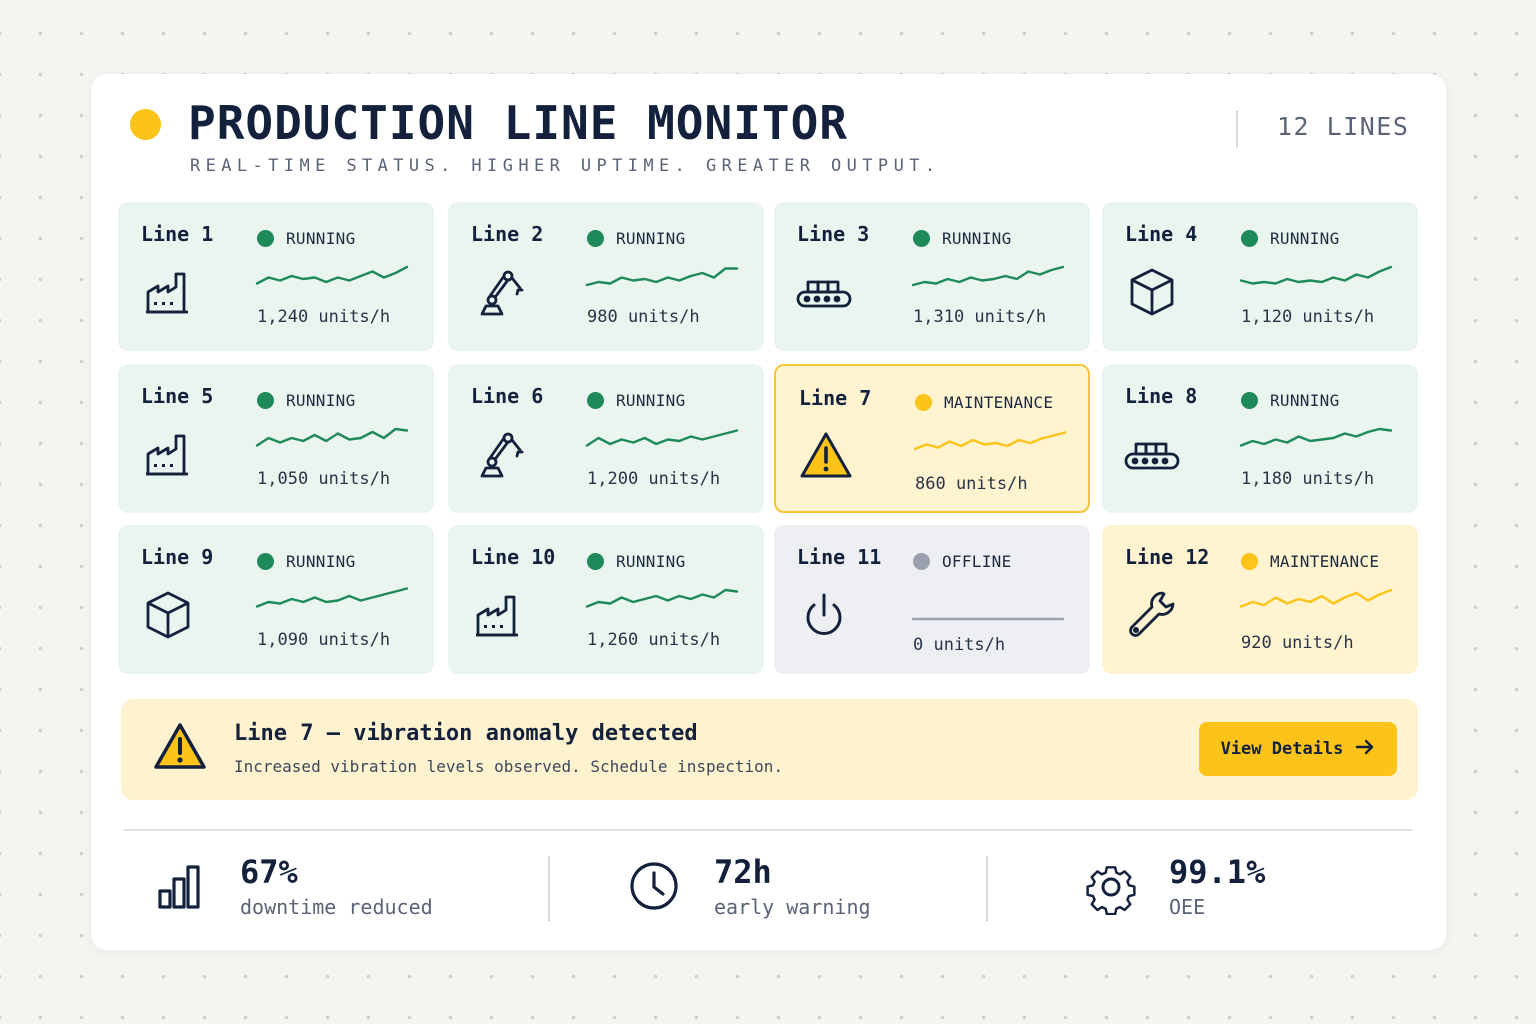  I want to click on line-output: 860 units/h, so click(971, 484).